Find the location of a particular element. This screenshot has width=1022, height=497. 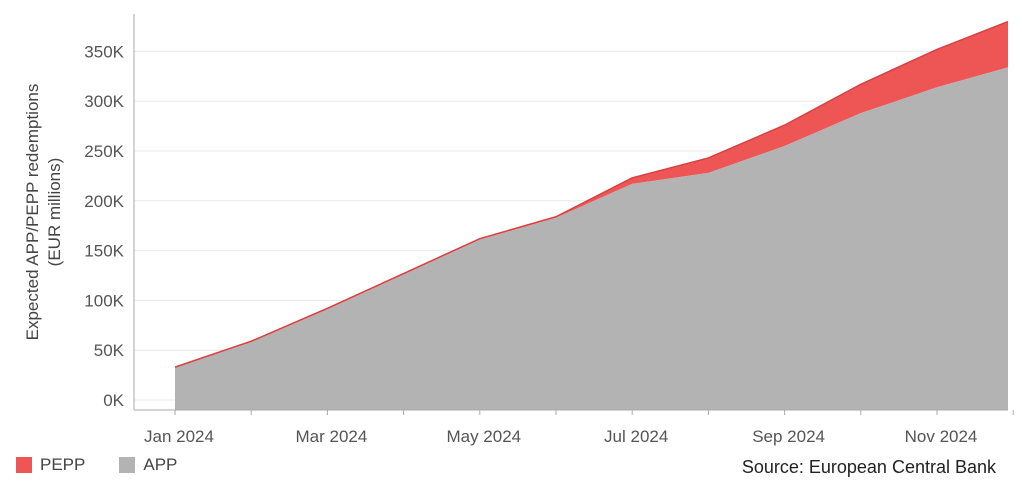

y-tick-label: 0K is located at coordinates (113, 400).